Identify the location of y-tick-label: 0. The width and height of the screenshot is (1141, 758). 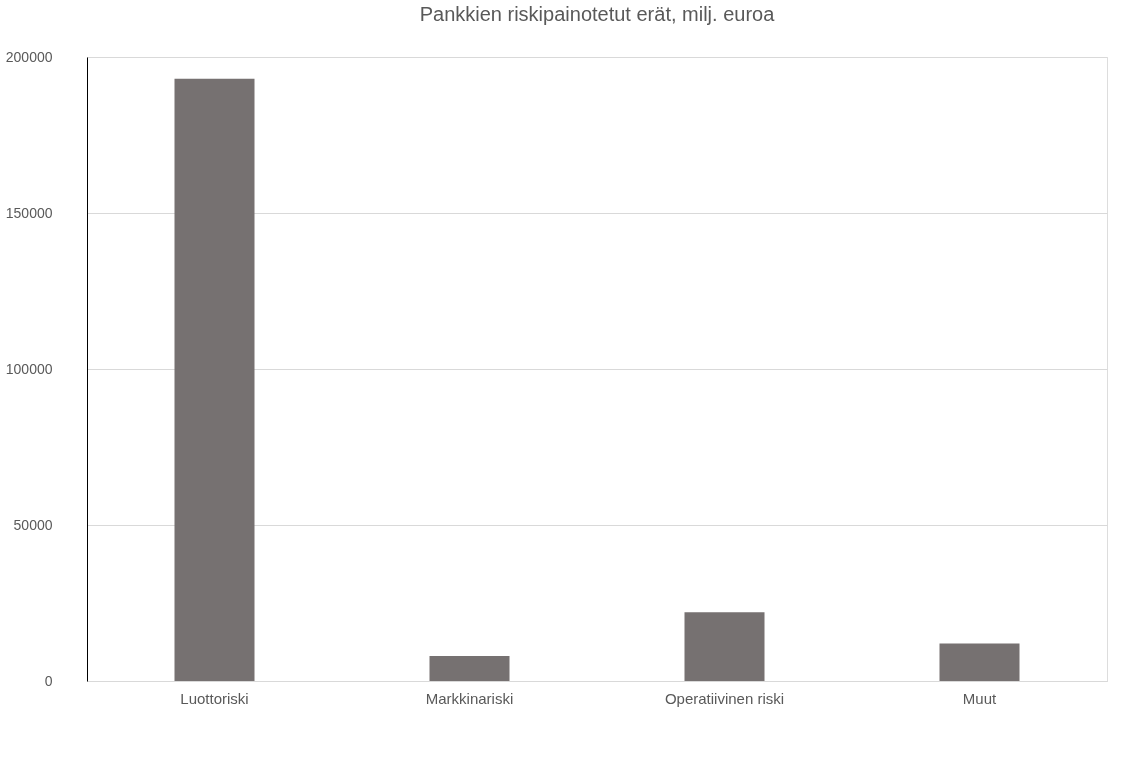
(48, 680).